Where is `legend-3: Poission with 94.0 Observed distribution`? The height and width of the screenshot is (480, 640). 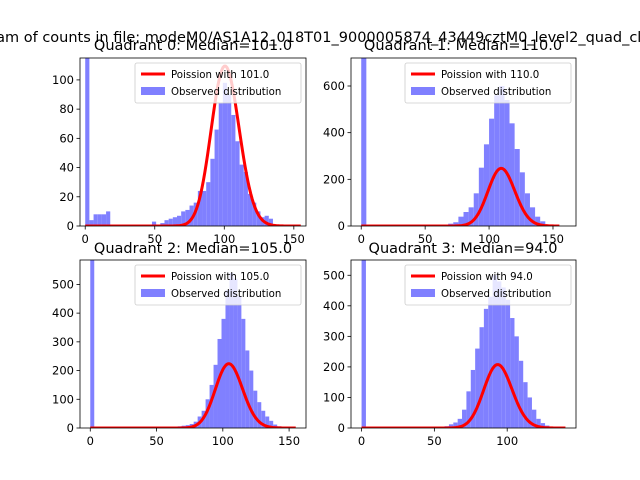 legend-3: Poission with 94.0 Observed distribution is located at coordinates (488, 285).